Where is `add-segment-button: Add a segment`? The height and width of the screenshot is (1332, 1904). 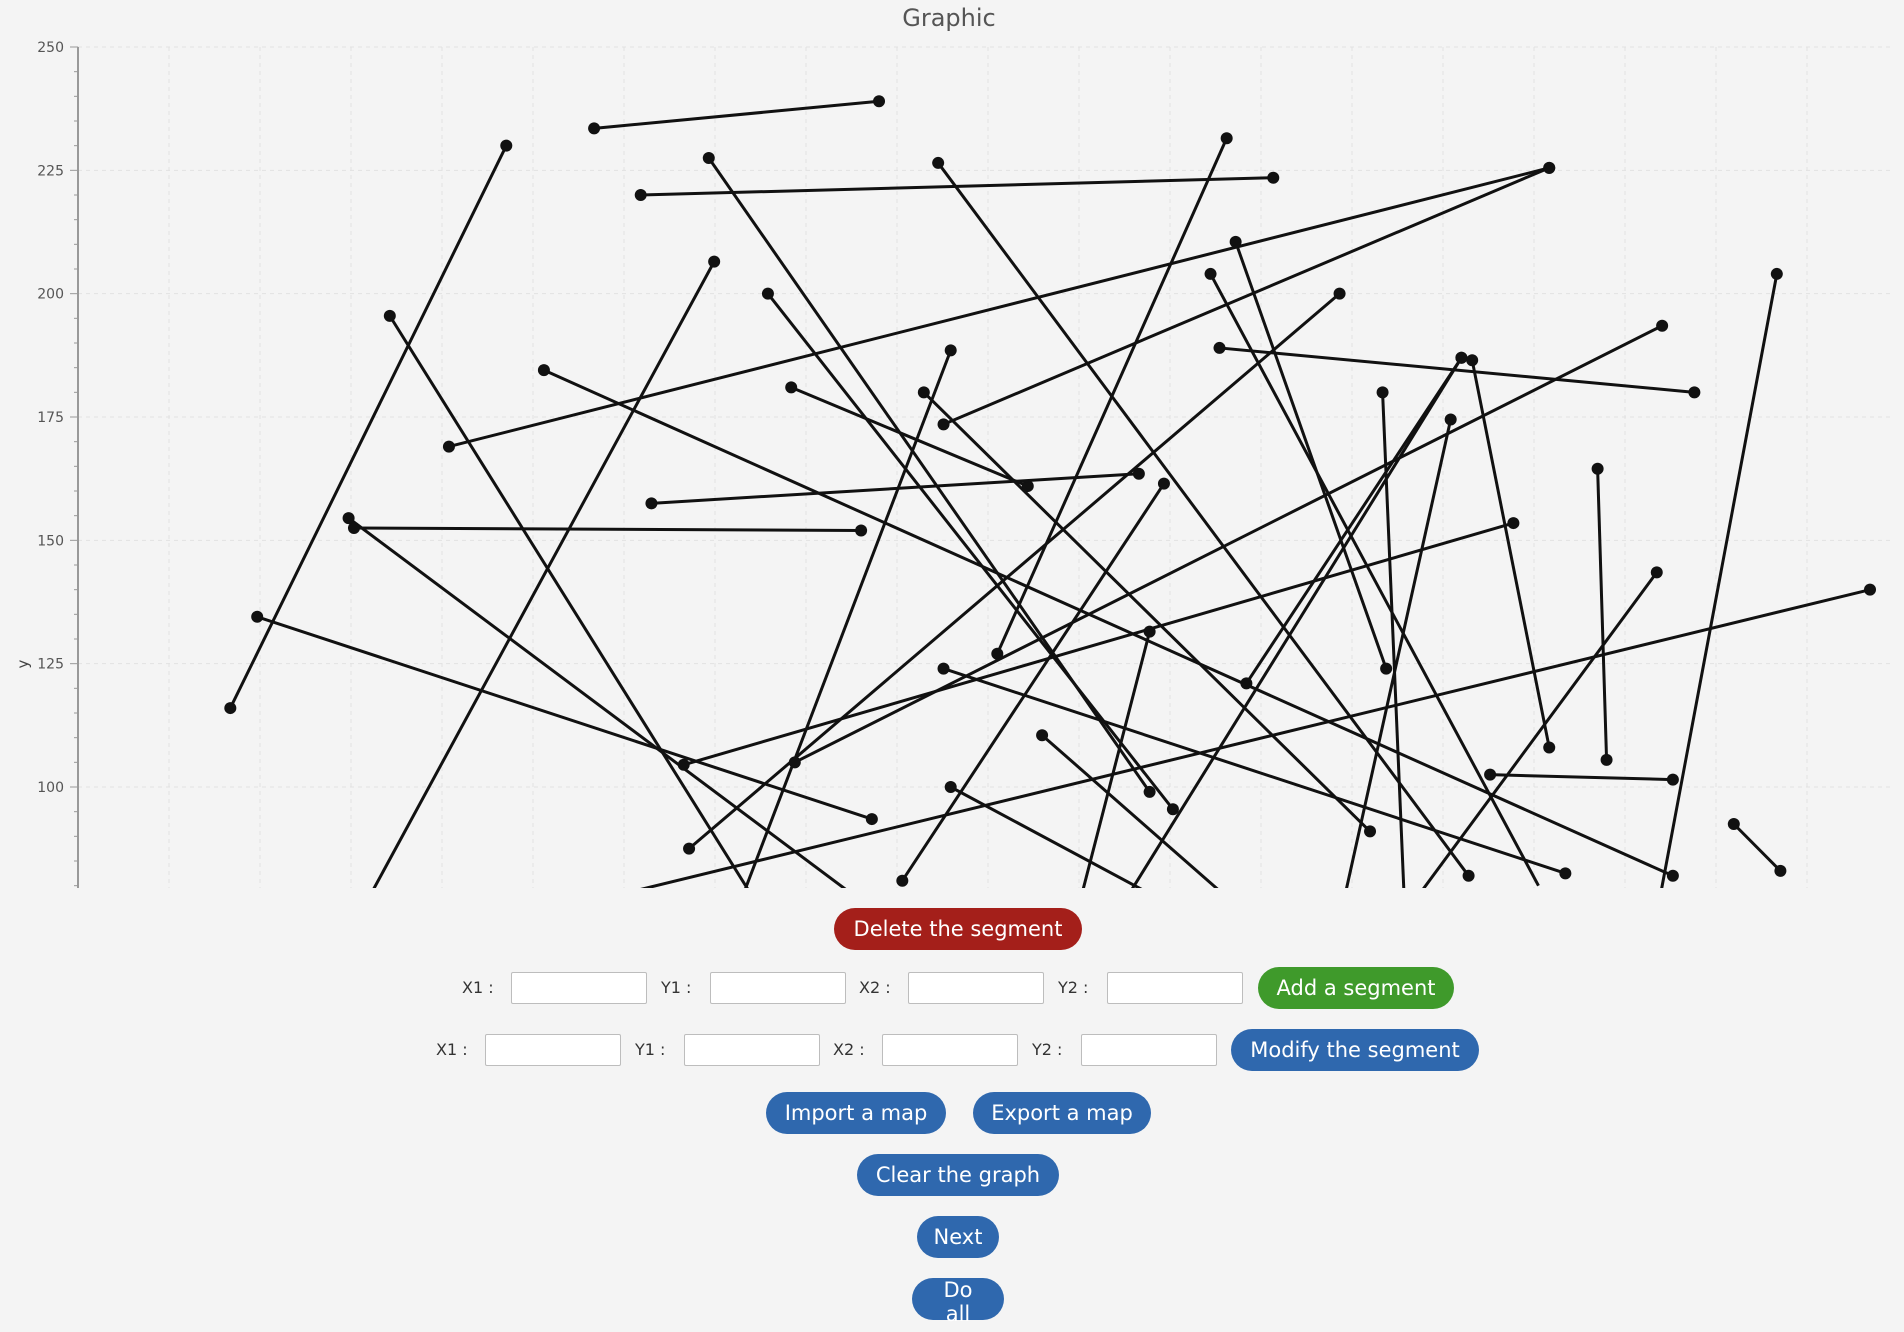 add-segment-button: Add a segment is located at coordinates (1356, 988).